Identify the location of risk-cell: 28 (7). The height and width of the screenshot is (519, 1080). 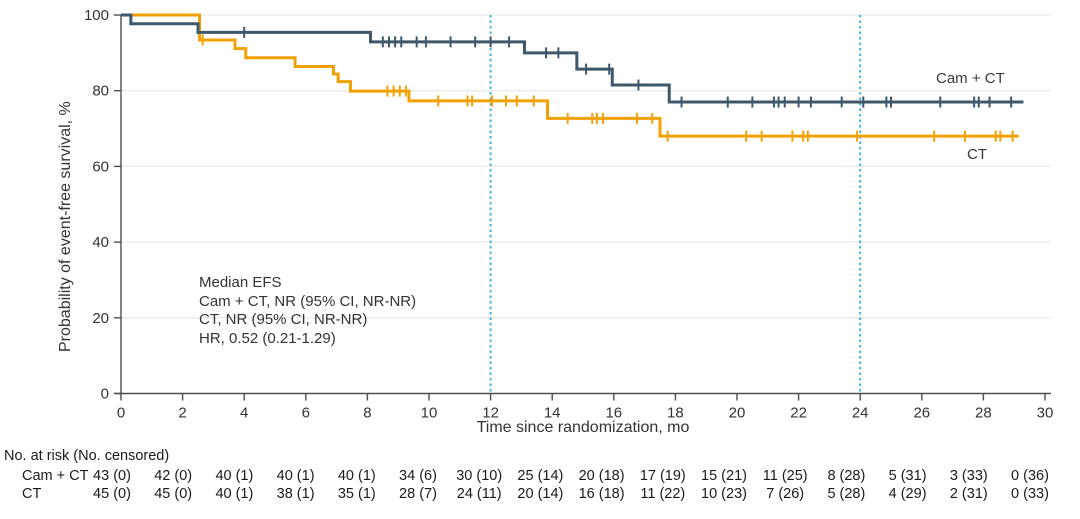
(418, 493).